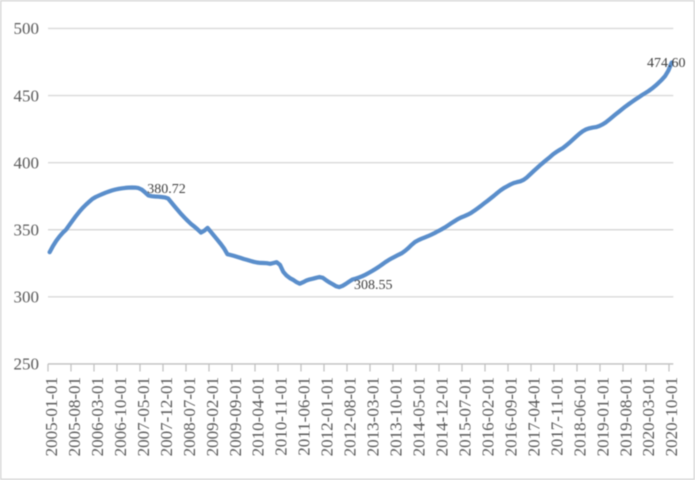  I want to click on svg-text: 500, so click(27, 28).